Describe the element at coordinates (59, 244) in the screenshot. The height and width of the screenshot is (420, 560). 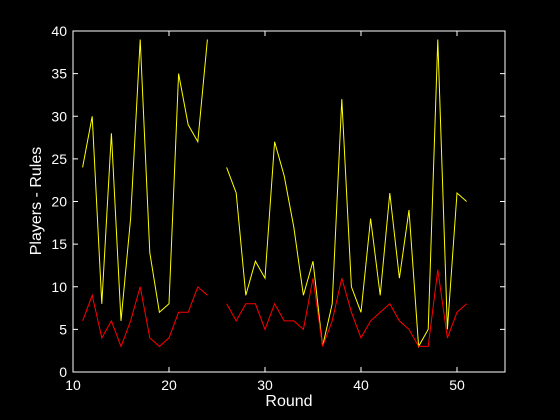
I see `y-tick-label: 15` at that location.